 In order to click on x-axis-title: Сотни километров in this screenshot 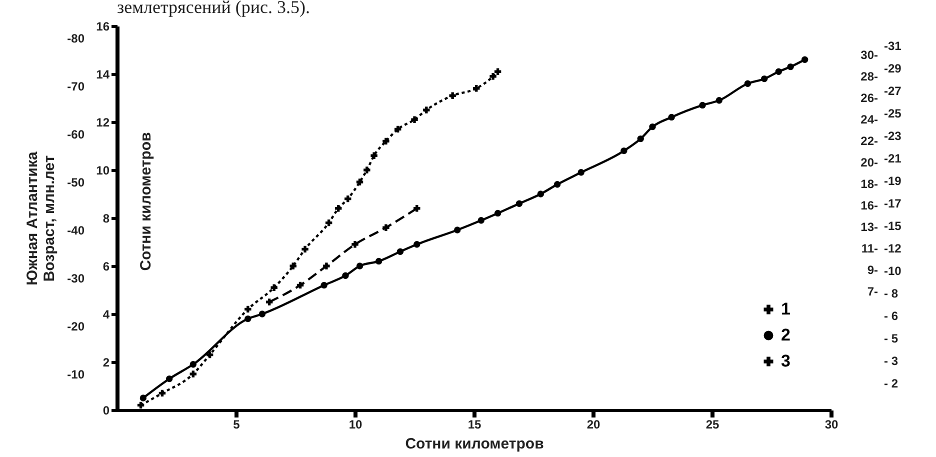, I will do `click(474, 444)`.